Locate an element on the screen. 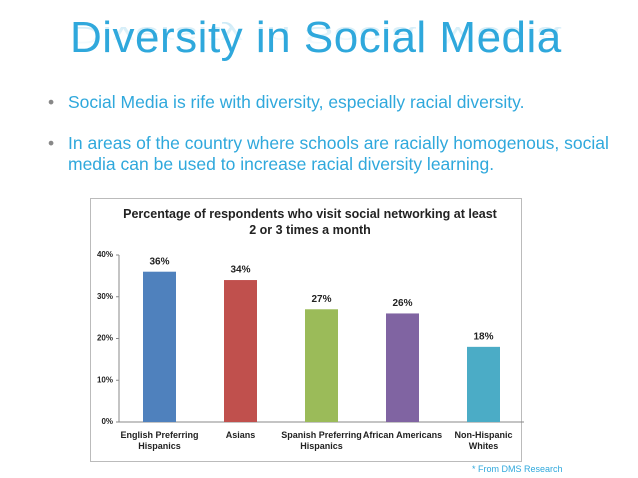 The image size is (638, 478). value-label: 36% is located at coordinates (159, 261).